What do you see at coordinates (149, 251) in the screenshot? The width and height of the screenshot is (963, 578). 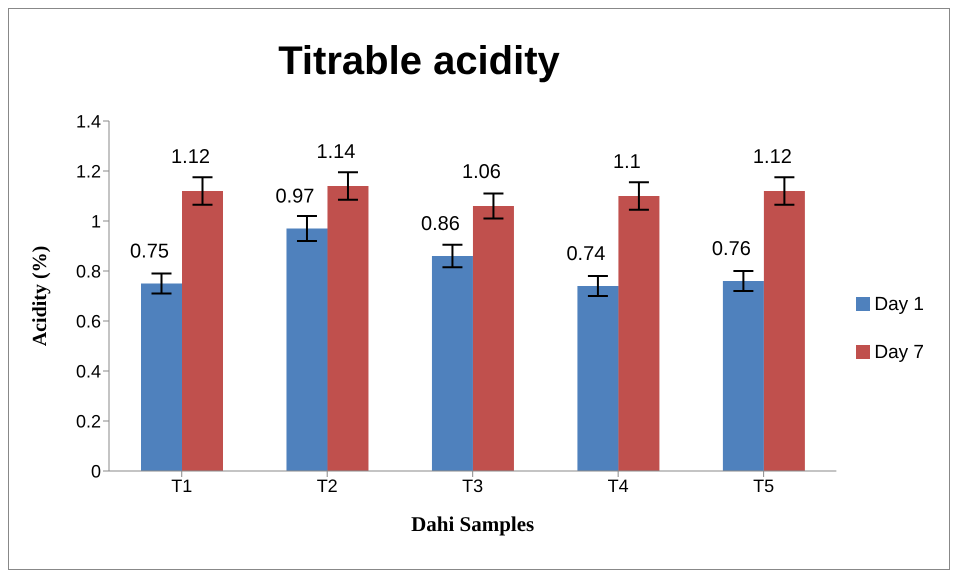 I see `data-label: 0.75` at bounding box center [149, 251].